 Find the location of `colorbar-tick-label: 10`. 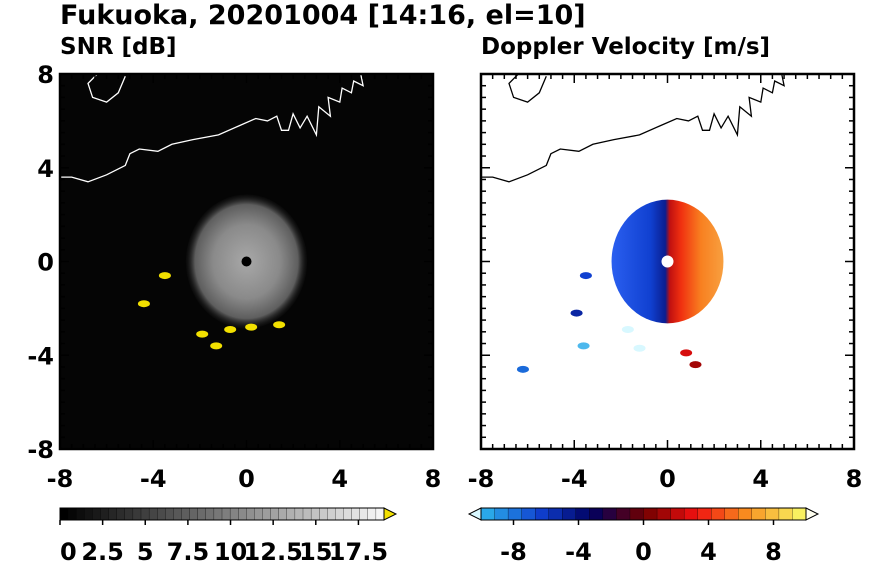

colorbar-tick-label: 10 is located at coordinates (230, 552).